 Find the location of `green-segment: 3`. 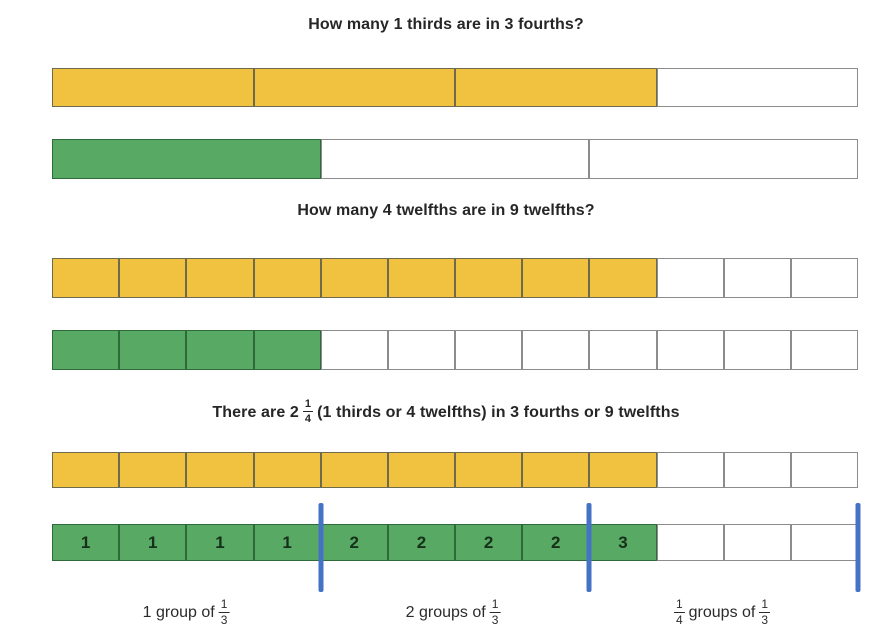

green-segment: 3 is located at coordinates (623, 542).